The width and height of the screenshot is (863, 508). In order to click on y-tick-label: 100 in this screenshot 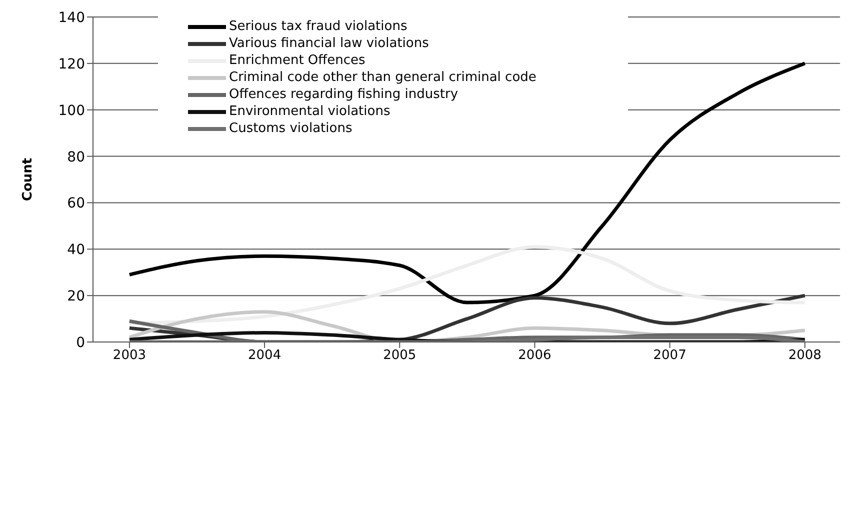, I will do `click(71, 110)`.